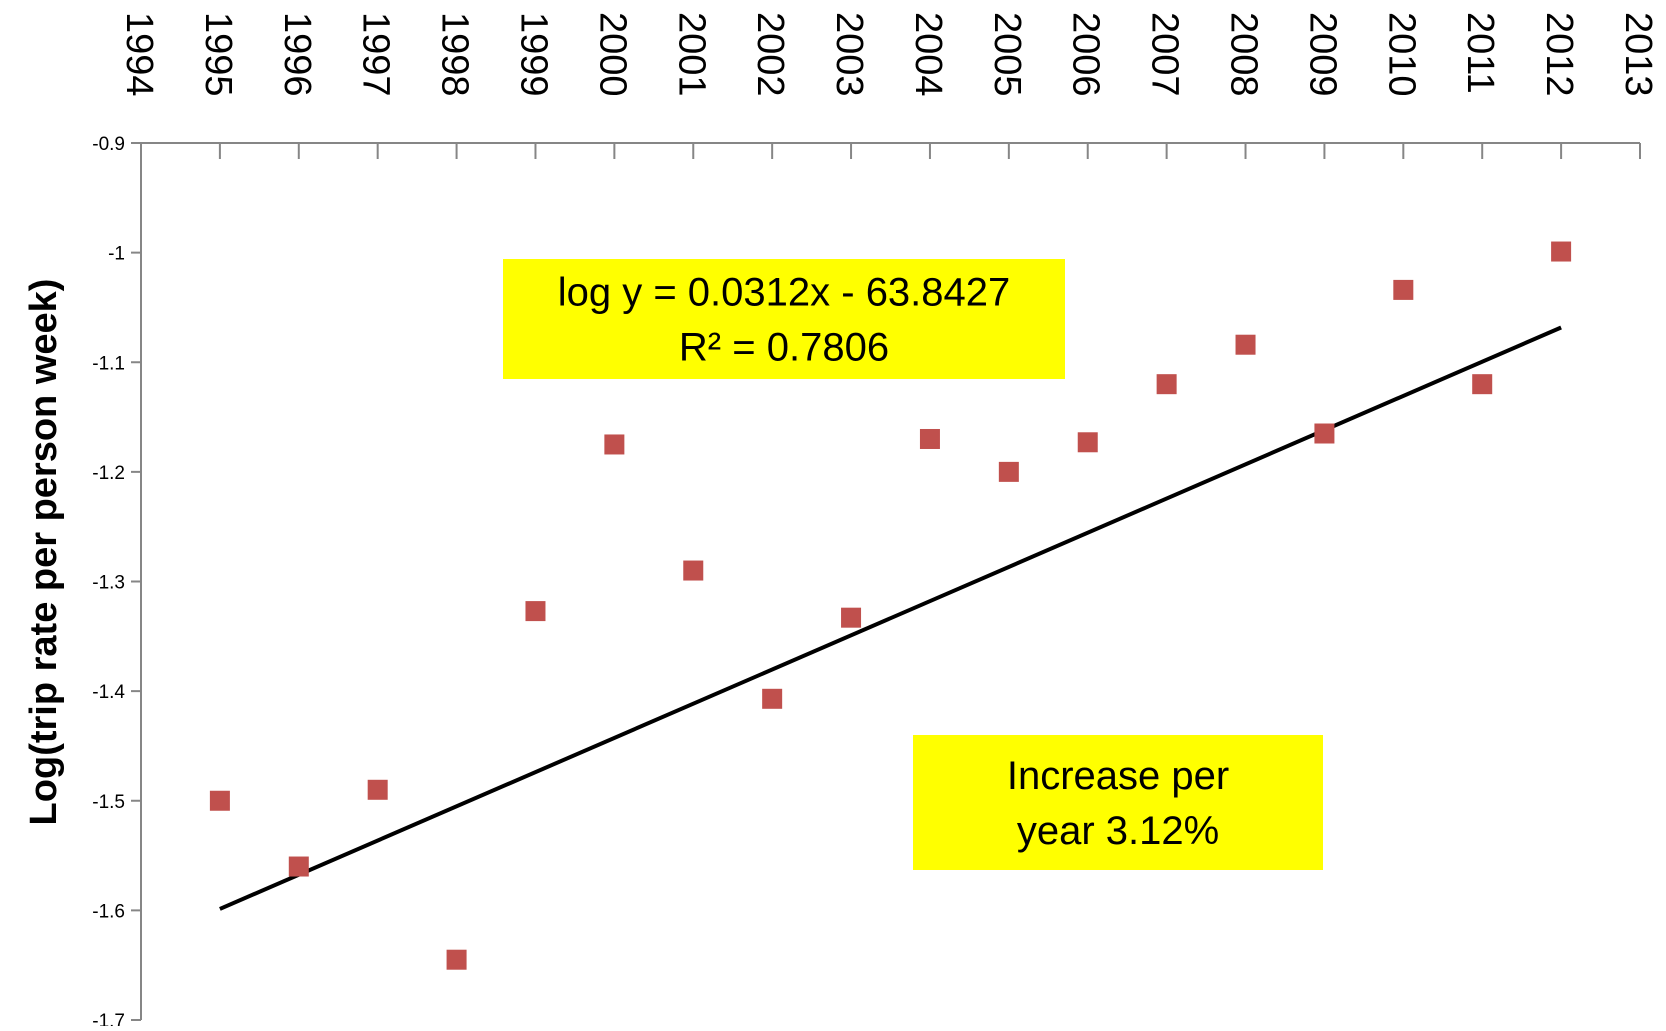 Image resolution: width=1666 pixels, height=1031 pixels. Describe the element at coordinates (1401, 54) in the screenshot. I see `x-tick-label: 2010` at that location.